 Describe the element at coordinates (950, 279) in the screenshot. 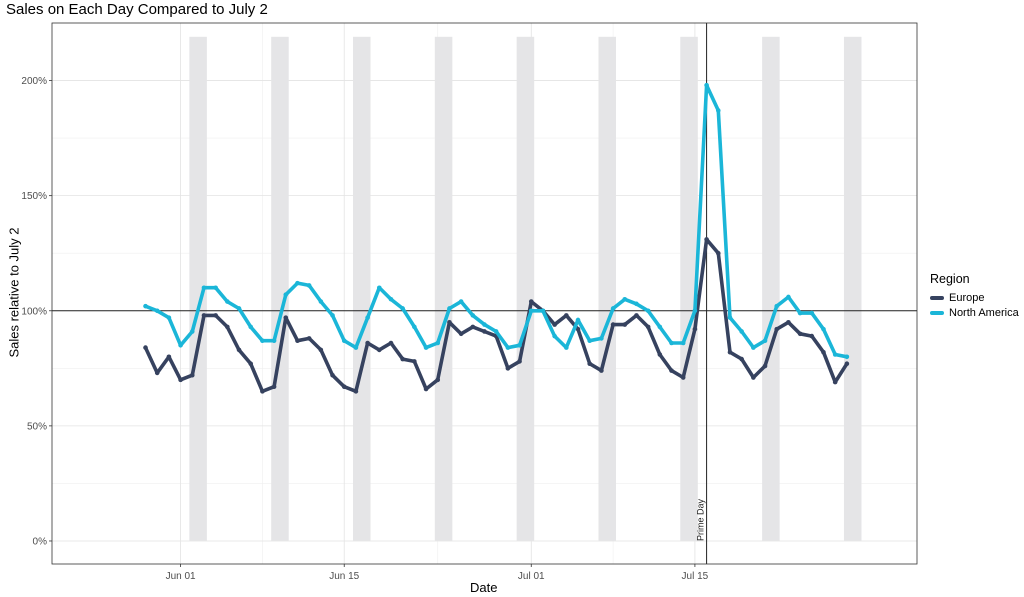

I see `legend-title: Region` at that location.